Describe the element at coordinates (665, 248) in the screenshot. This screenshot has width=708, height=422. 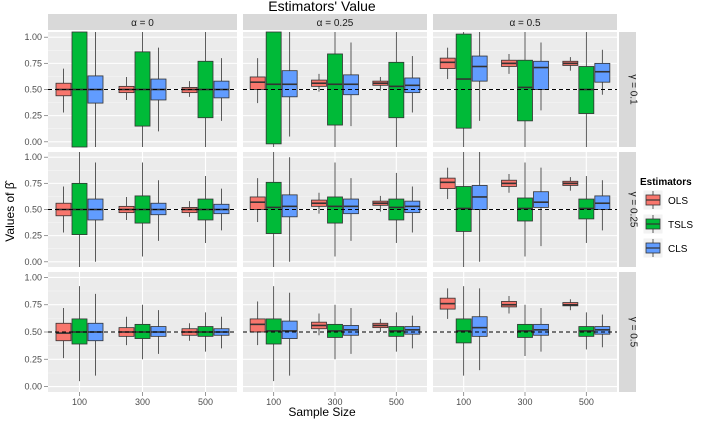
I see `legend-key-cls: CLS` at that location.